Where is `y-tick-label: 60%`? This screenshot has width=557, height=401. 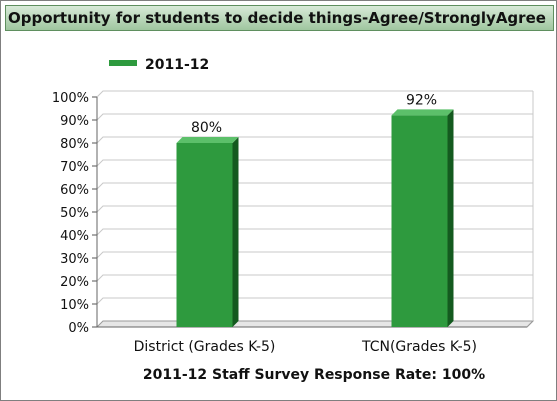 y-tick-label: 60% is located at coordinates (74, 190).